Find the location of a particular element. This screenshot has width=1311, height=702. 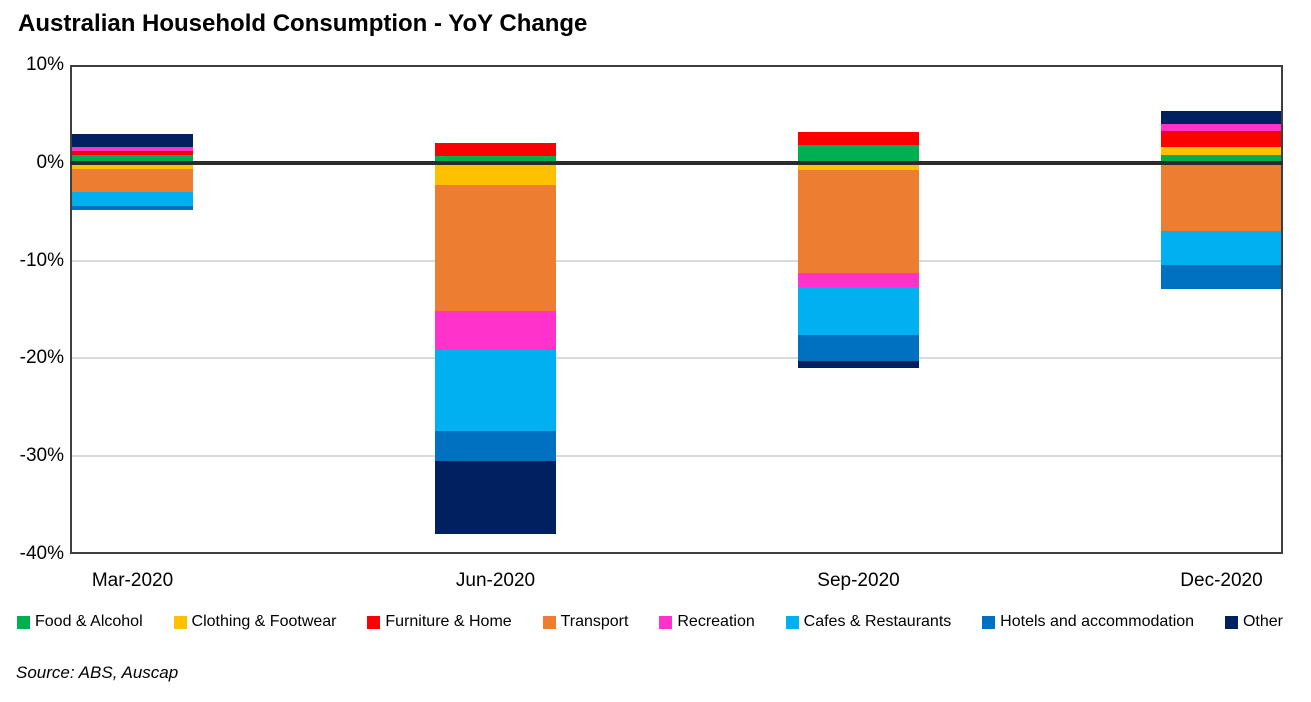

legend-label: Cafes & Restaurants is located at coordinates (877, 621).